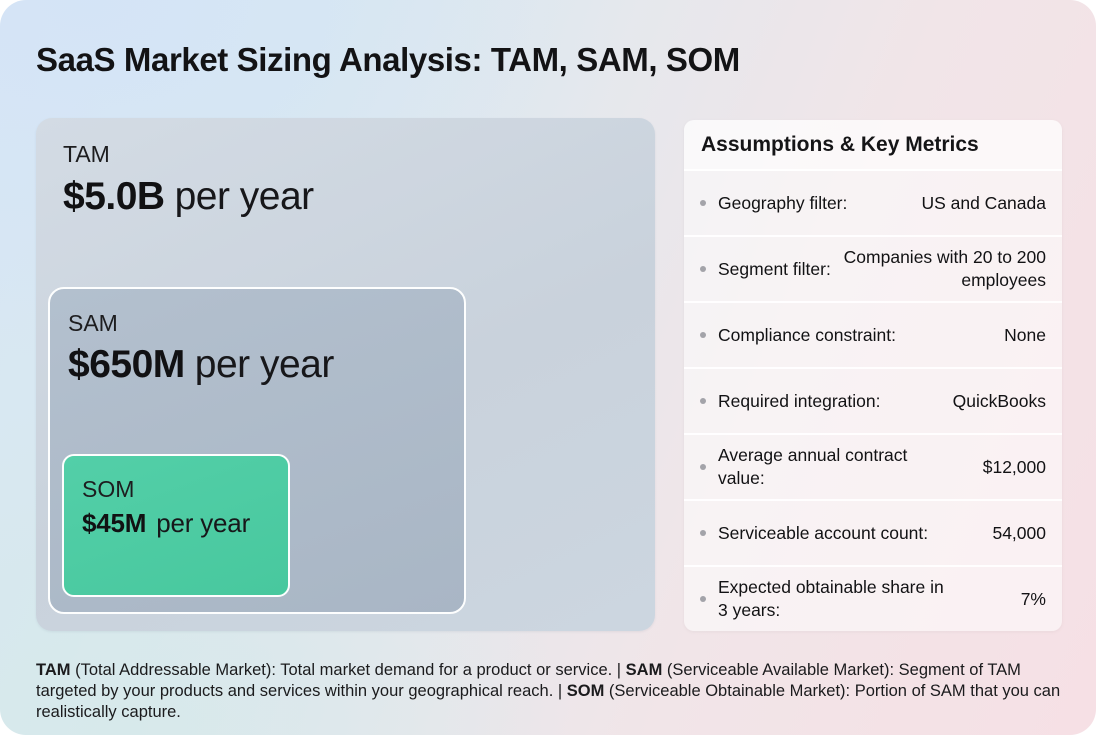 This screenshot has height=735, width=1096. I want to click on metric-value: 7%, so click(1033, 598).